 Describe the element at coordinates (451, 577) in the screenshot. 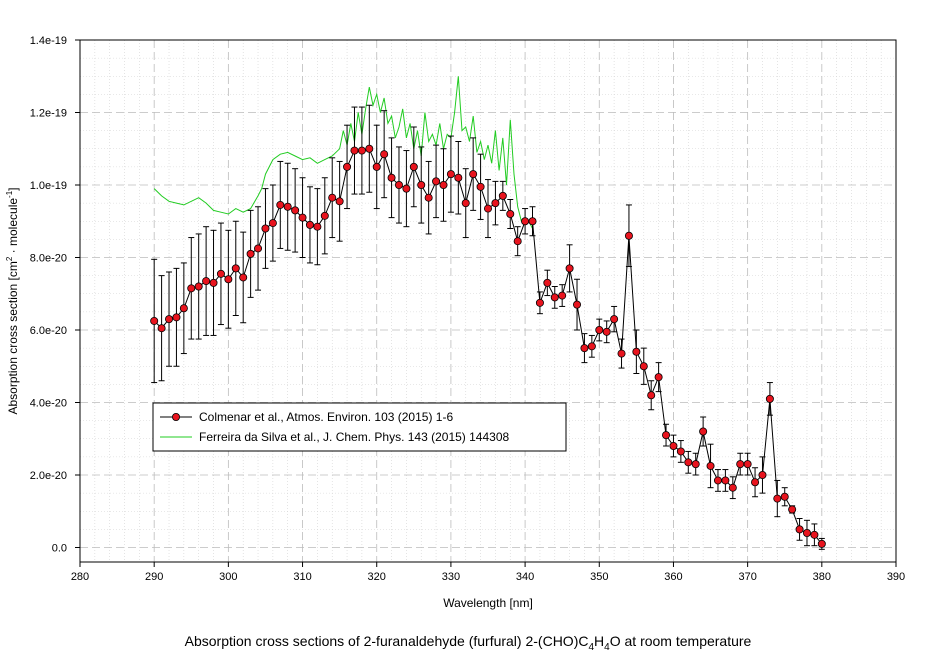

I see `x-tick-label: 330` at that location.